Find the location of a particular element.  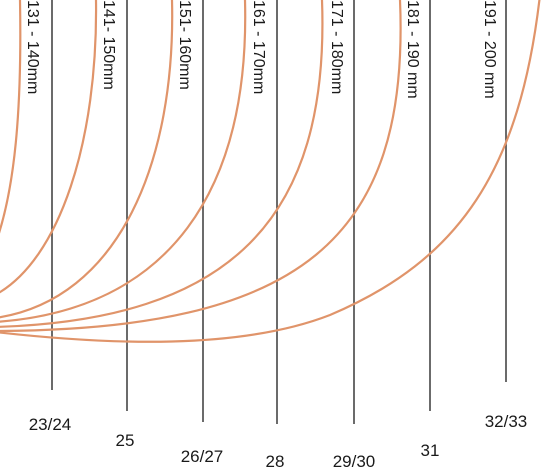

range-label-7: 191 - 200 mm is located at coordinates (489, 49).